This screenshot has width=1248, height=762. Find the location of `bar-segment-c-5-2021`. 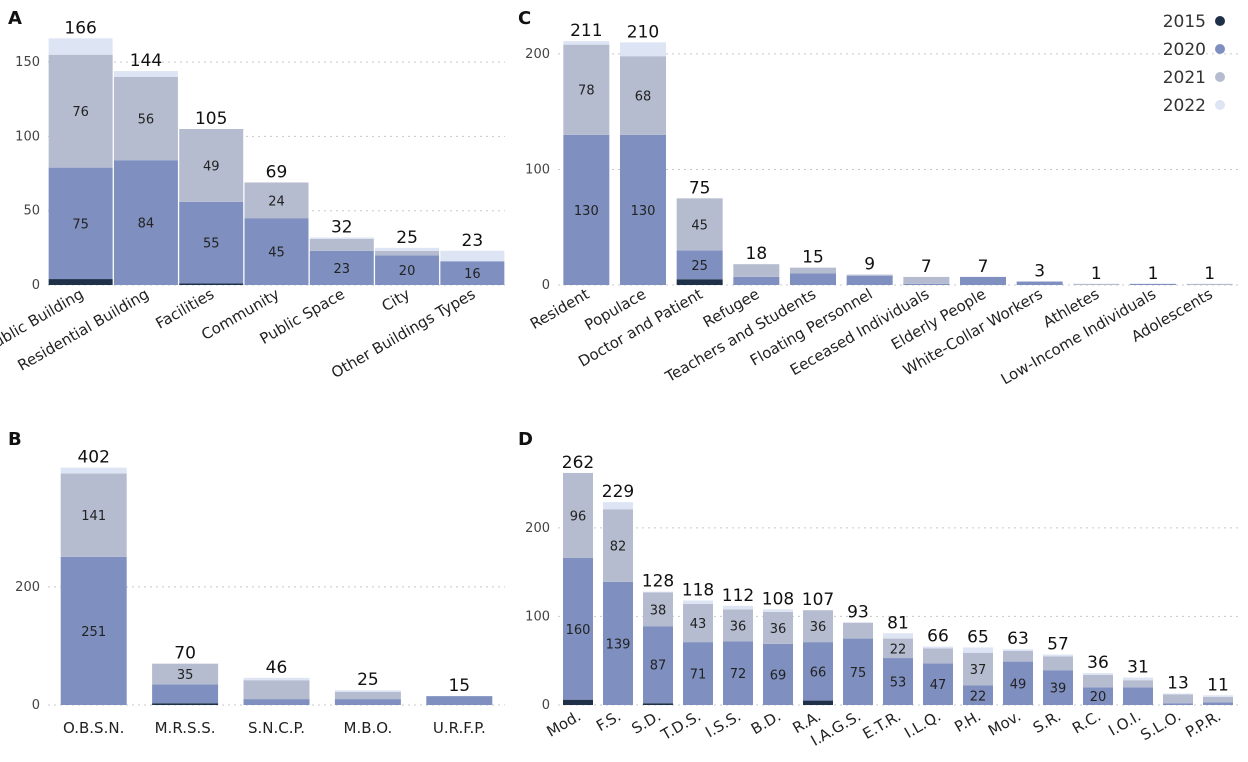

bar-segment-c-5-2021 is located at coordinates (869, 275).